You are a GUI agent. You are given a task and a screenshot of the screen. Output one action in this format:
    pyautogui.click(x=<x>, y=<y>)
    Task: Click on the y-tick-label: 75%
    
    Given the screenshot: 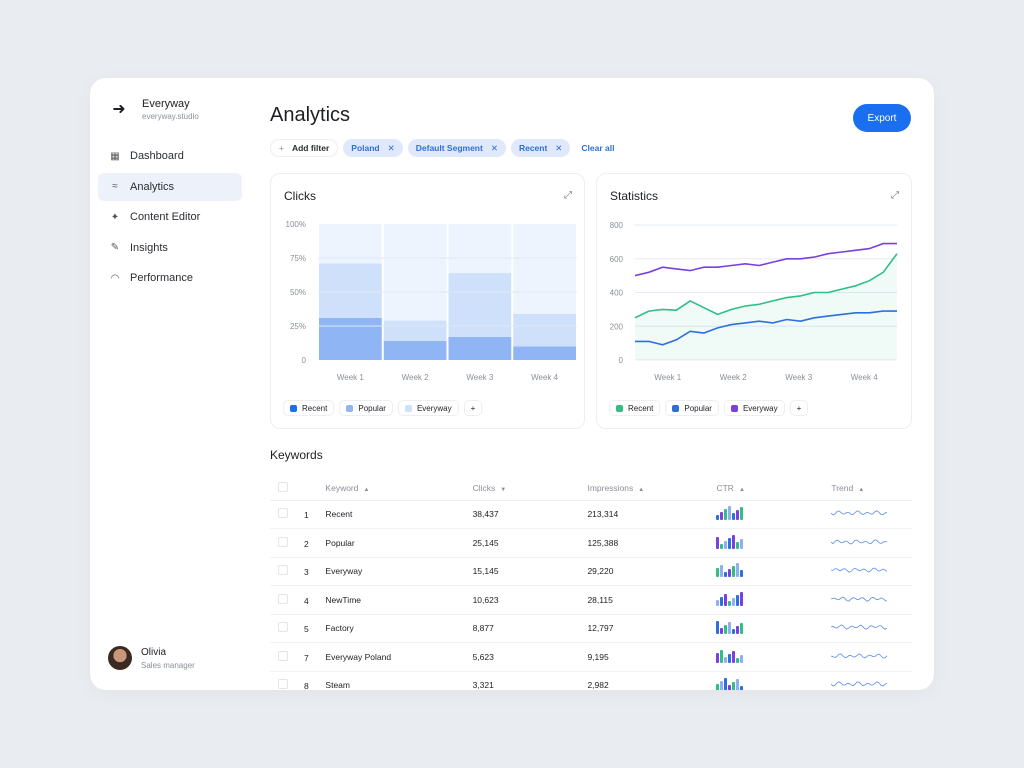 What is the action you would take?
    pyautogui.click(x=298, y=258)
    